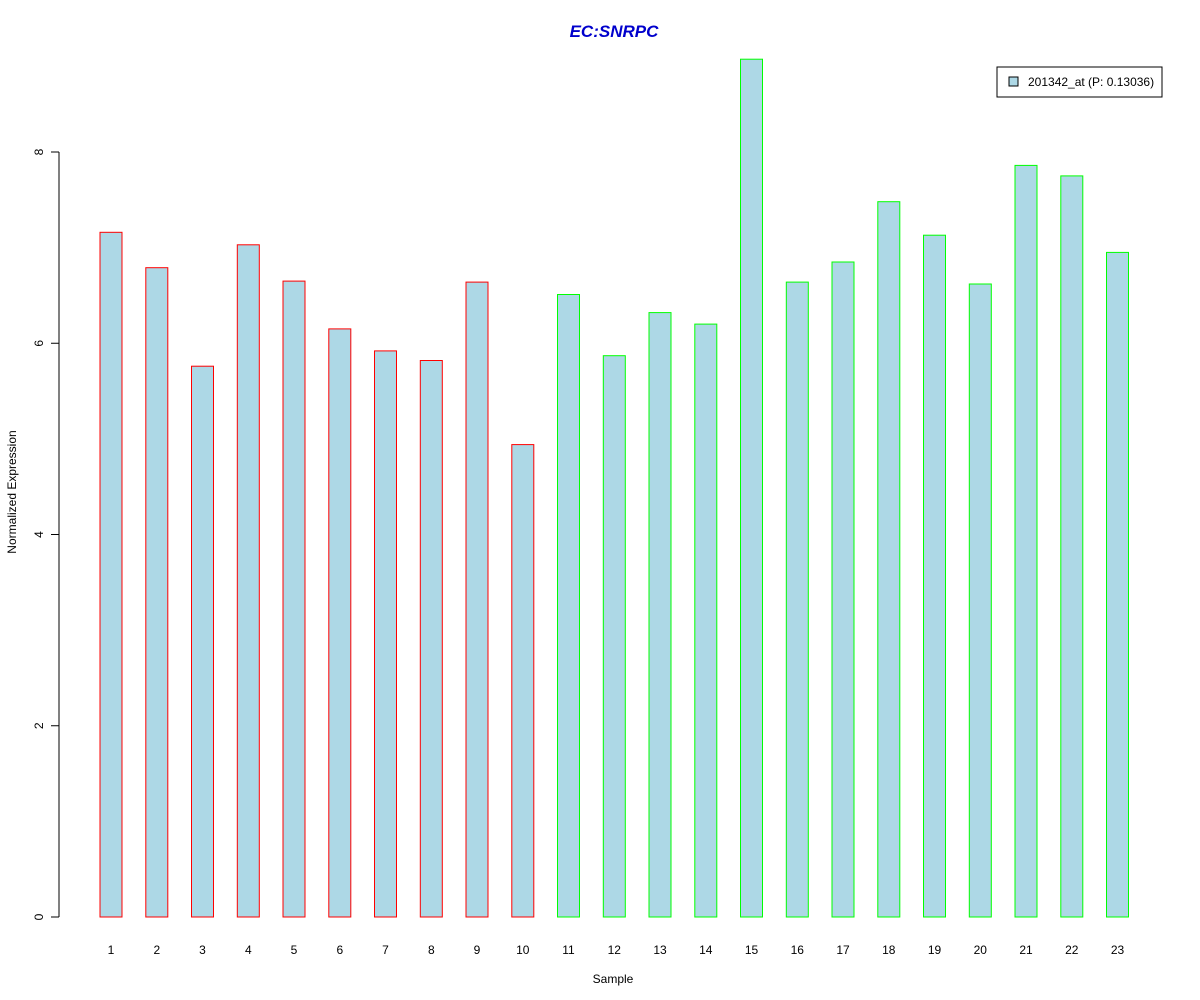  I want to click on x-tick-label: 12, so click(615, 950).